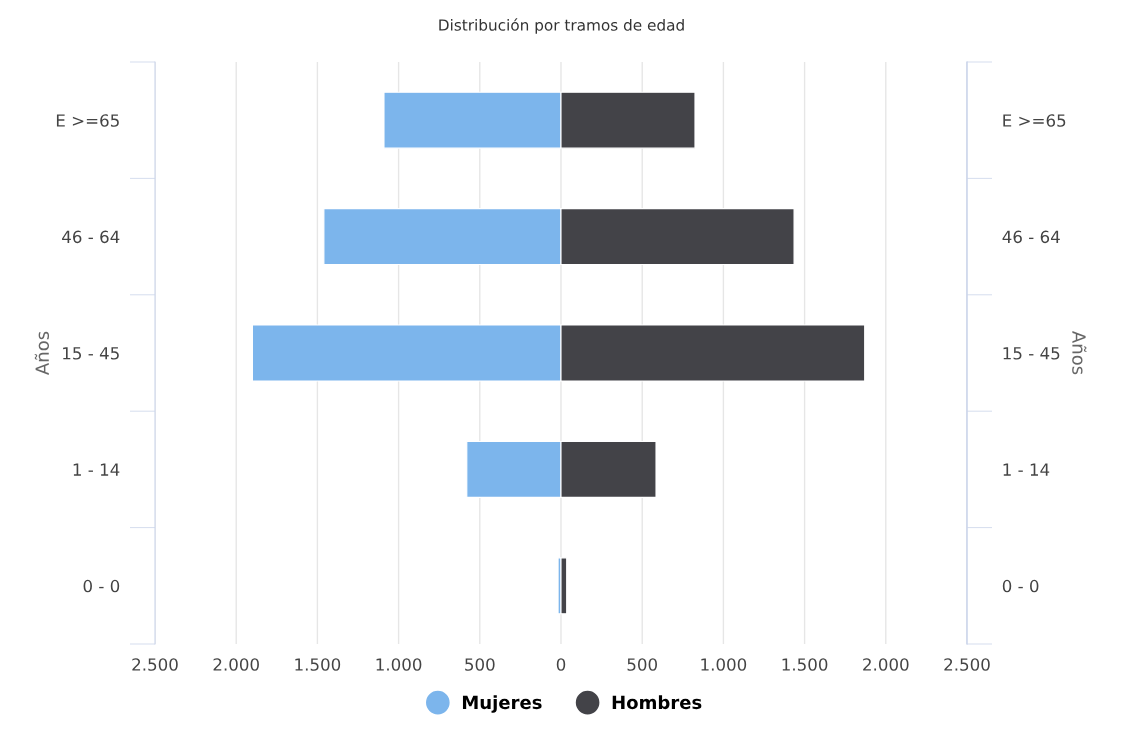 The width and height of the screenshot is (1123, 744). Describe the element at coordinates (87, 120) in the screenshot. I see `category-label: E >=65` at that location.